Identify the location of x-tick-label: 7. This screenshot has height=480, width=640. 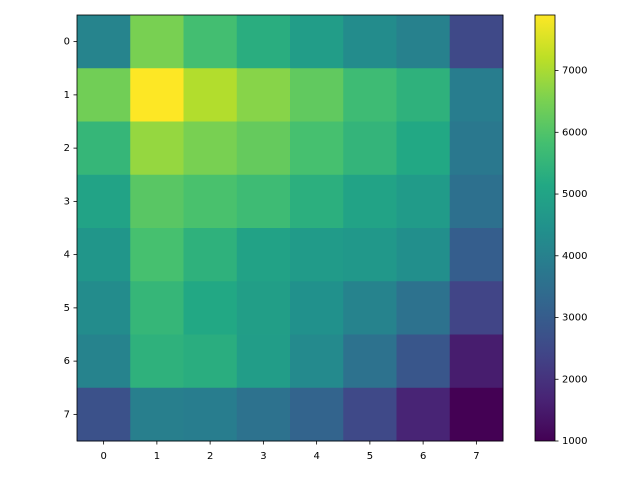
(476, 456).